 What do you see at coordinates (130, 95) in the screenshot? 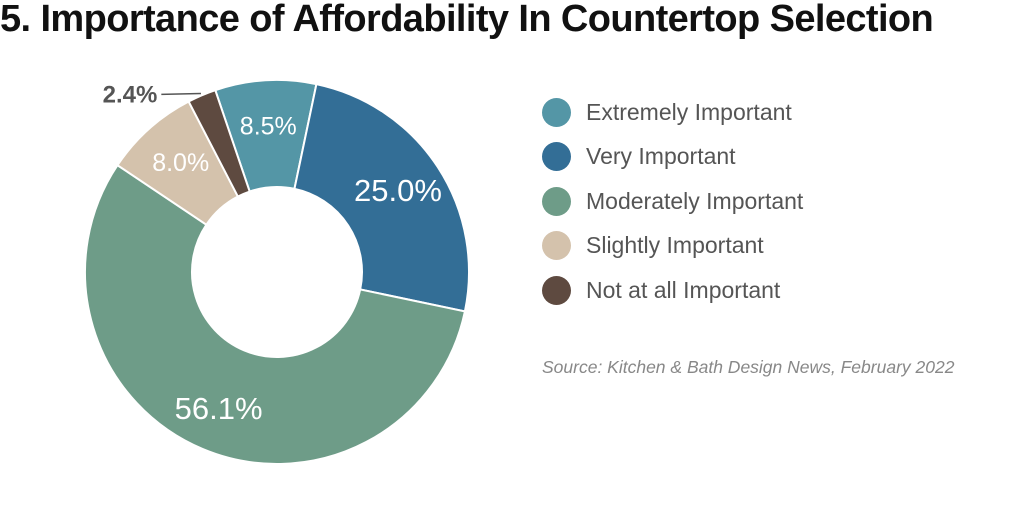
I see `data-label-not-at-all-important: 2.4%` at bounding box center [130, 95].